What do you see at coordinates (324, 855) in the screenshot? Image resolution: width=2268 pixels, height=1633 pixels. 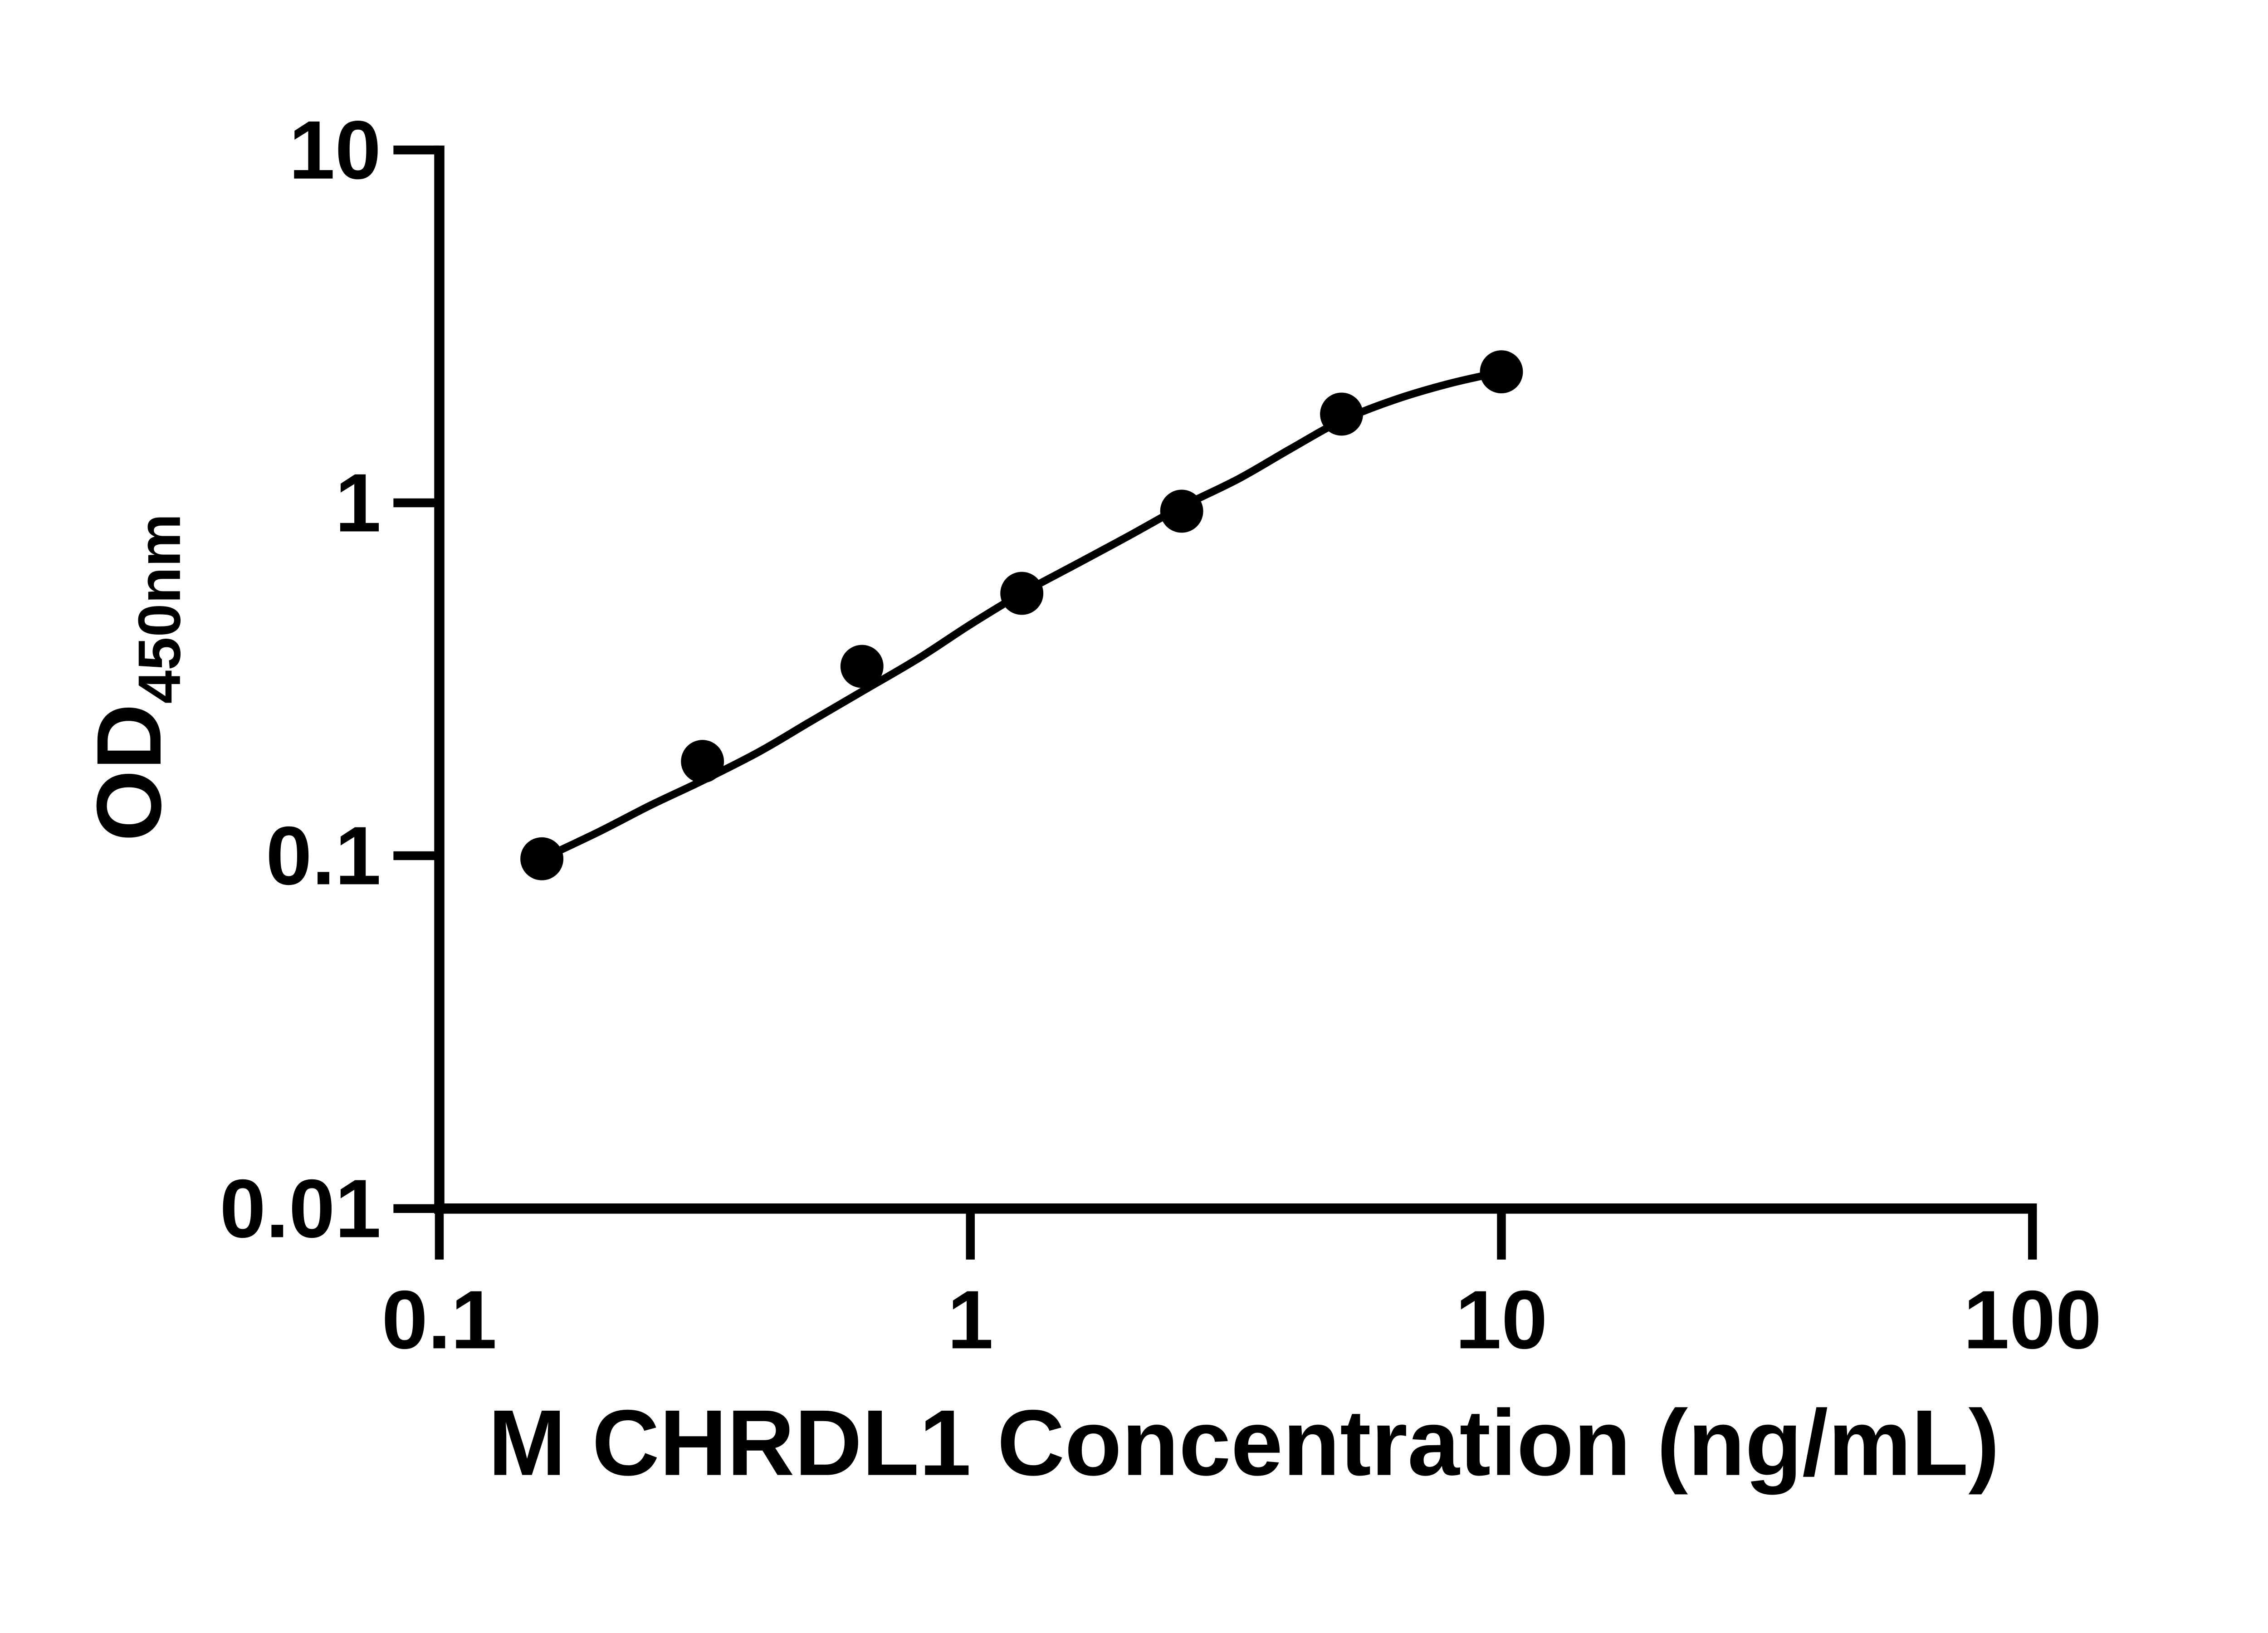 I see `y-tick-label: 0.1` at bounding box center [324, 855].